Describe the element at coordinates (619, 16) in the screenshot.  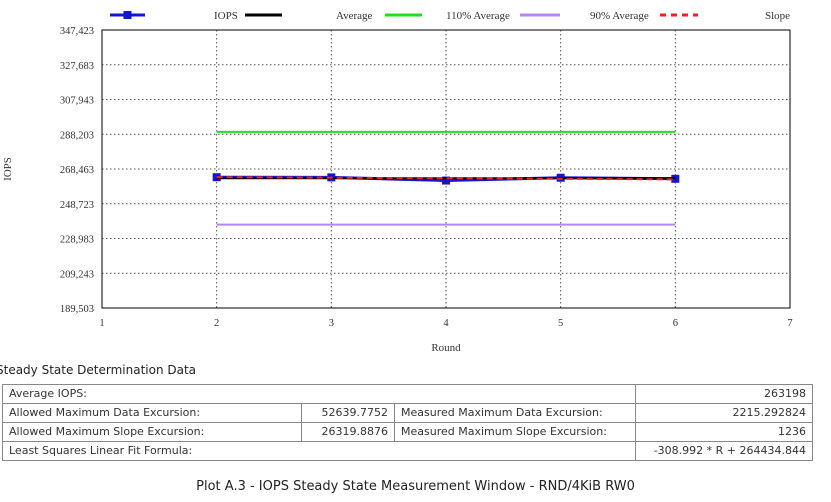
I see `legend-label-90-average: 90% Average` at that location.